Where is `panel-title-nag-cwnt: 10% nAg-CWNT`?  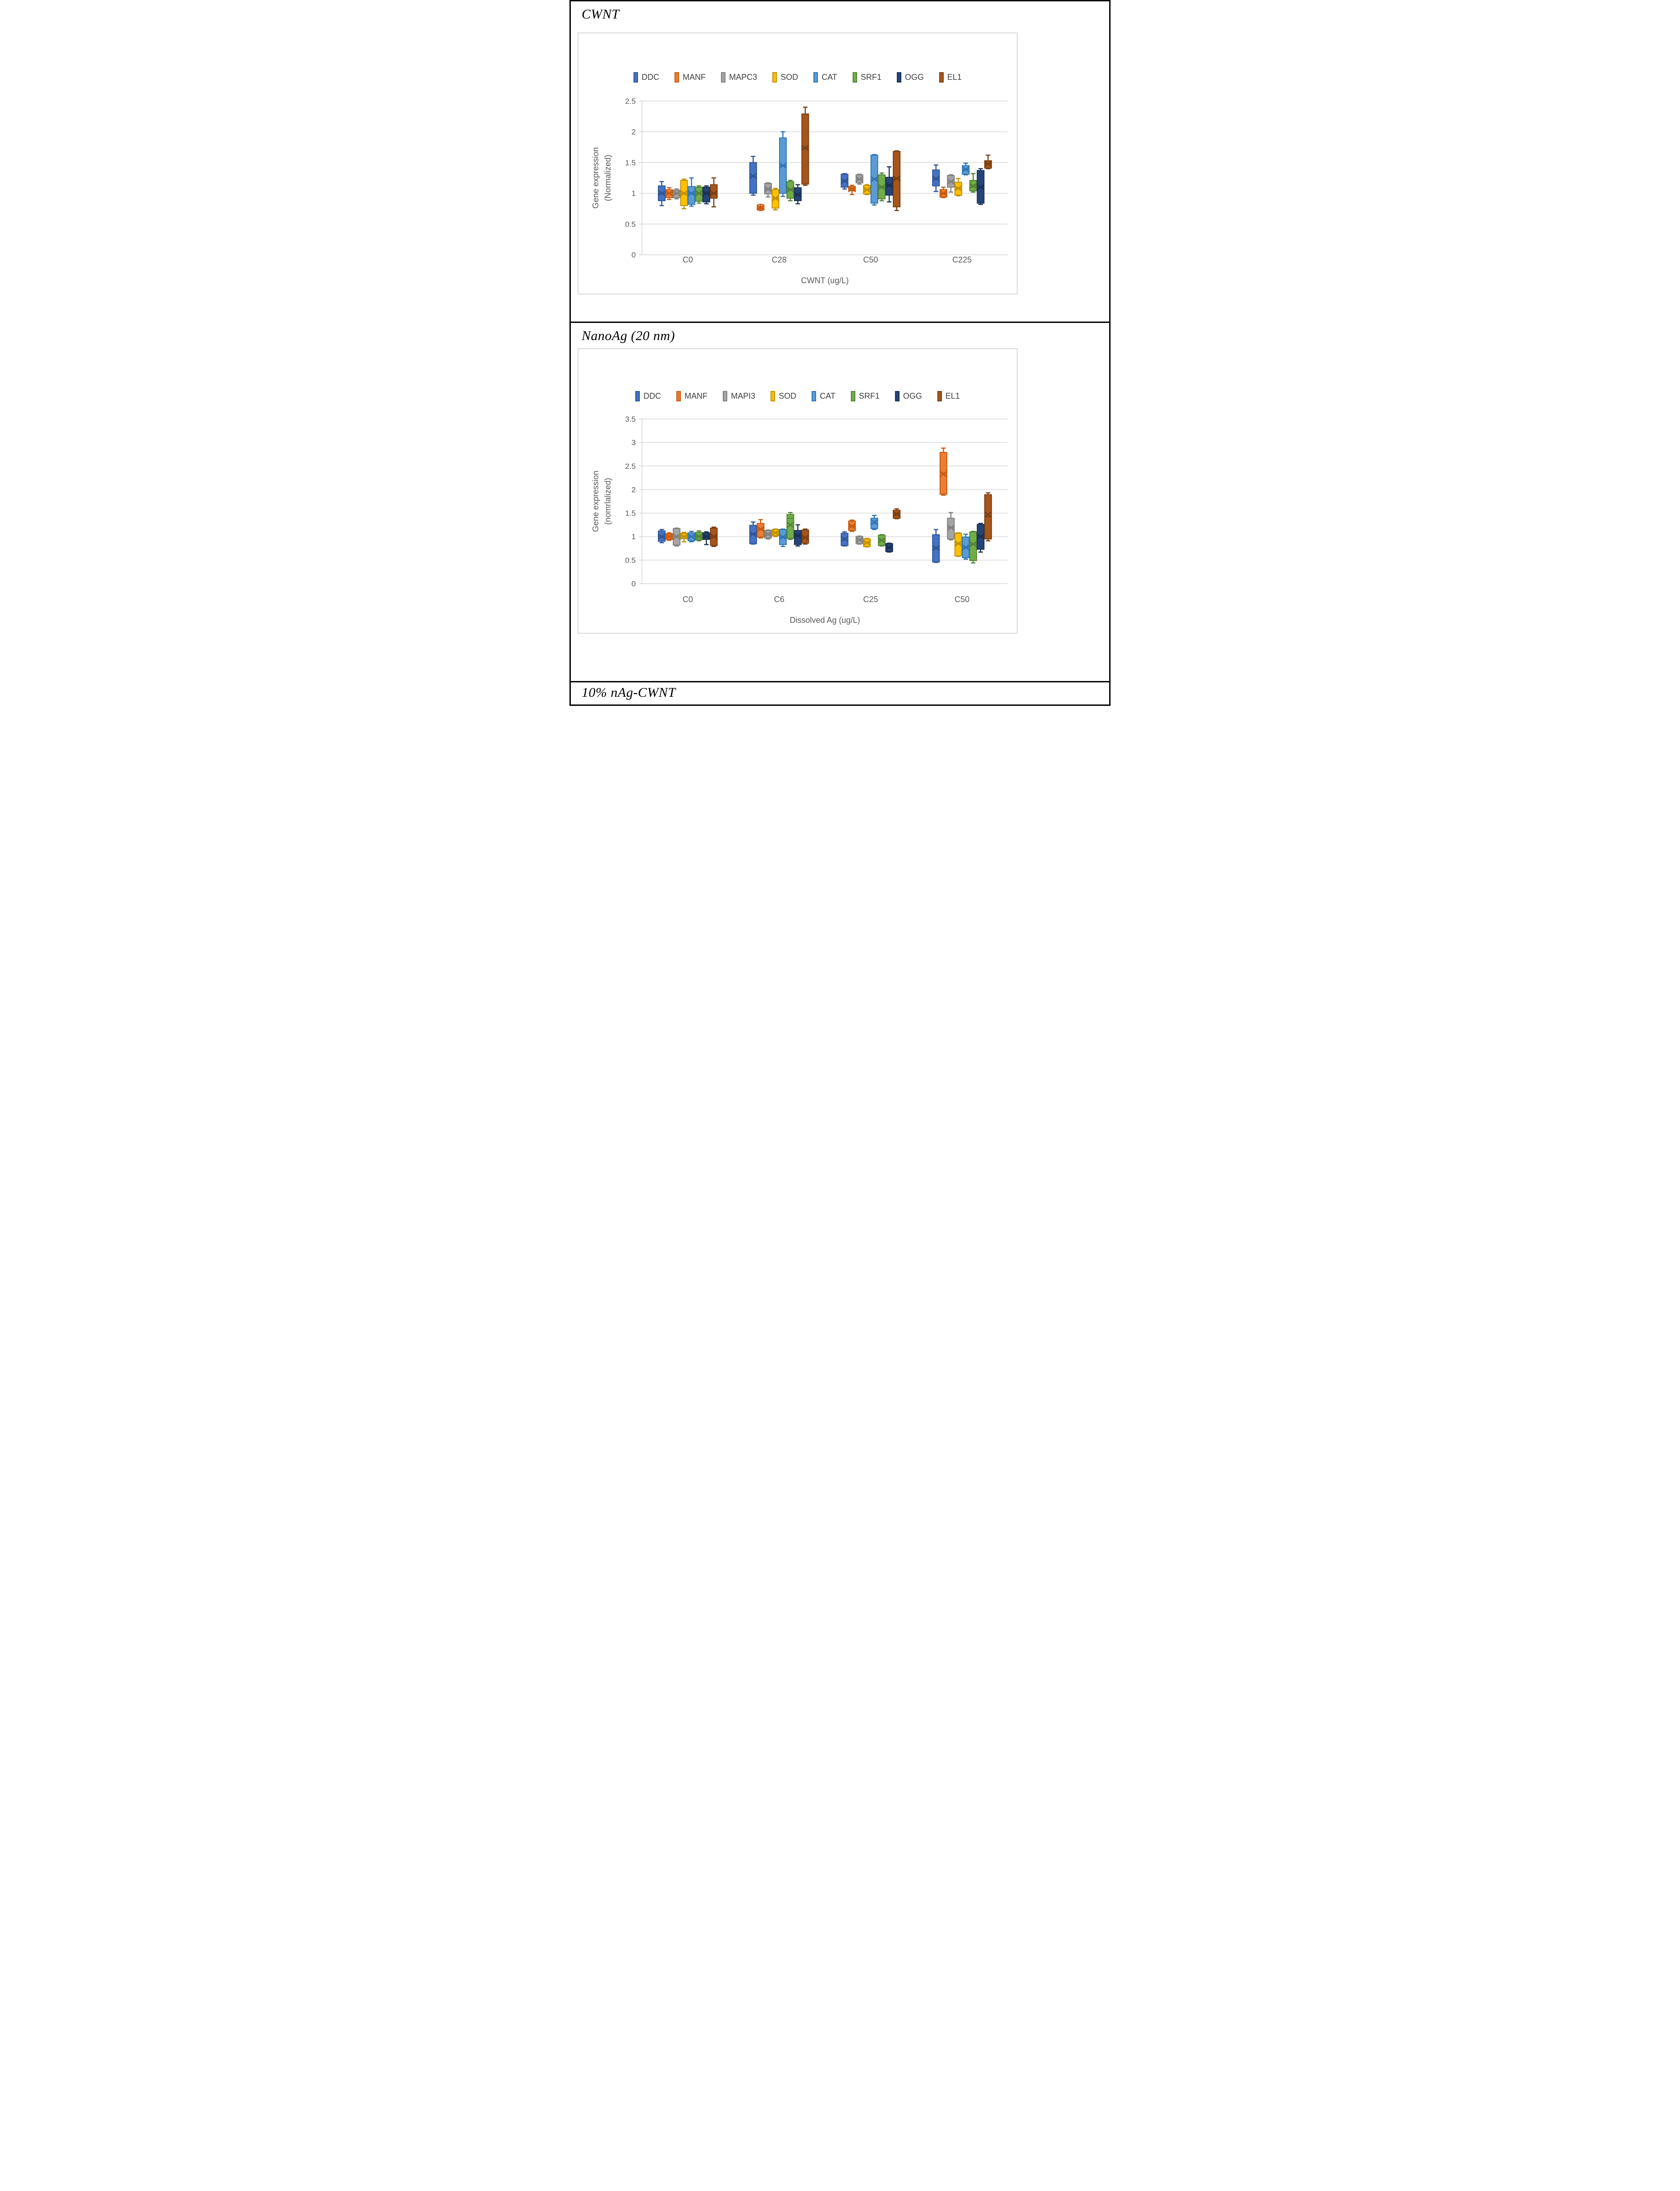
panel-title-nag-cwnt: 10% nAg-CWNT is located at coordinates (629, 692).